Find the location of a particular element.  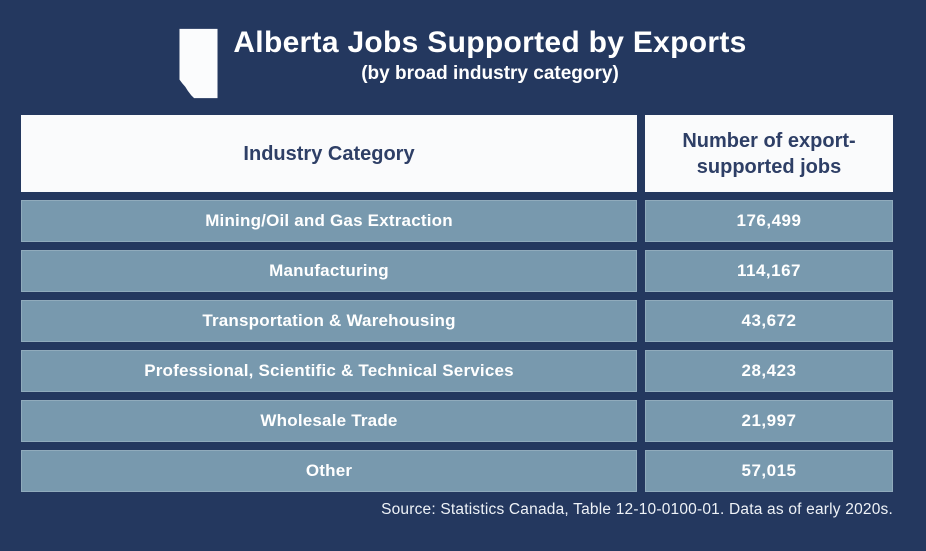

column-header-industry: Industry Category is located at coordinates (329, 153).